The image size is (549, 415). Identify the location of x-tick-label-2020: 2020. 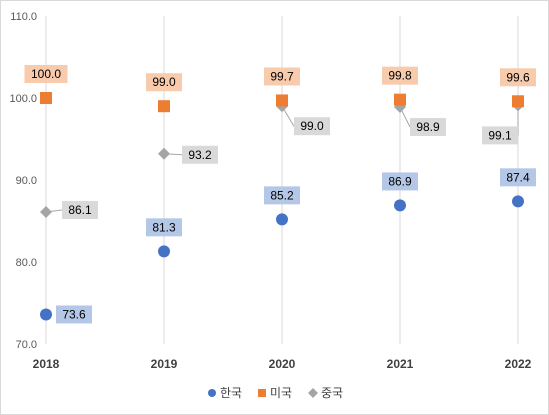
(282, 364).